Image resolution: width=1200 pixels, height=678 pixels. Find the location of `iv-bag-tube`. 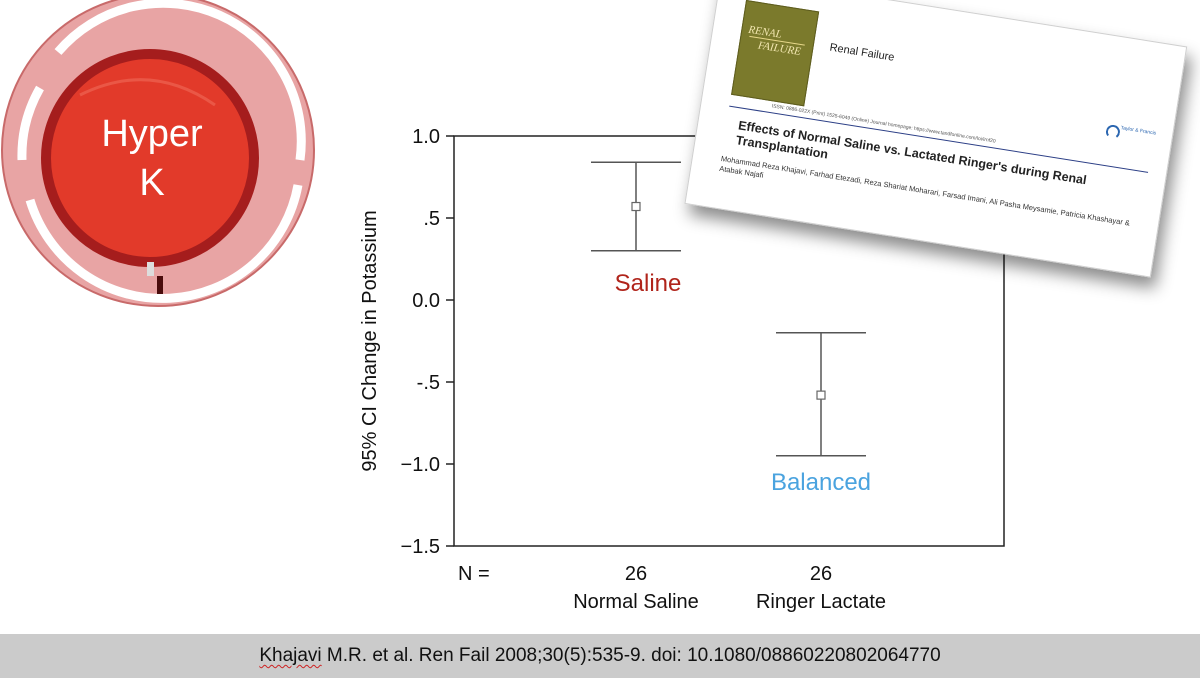

iv-bag-tube is located at coordinates (150, 269).